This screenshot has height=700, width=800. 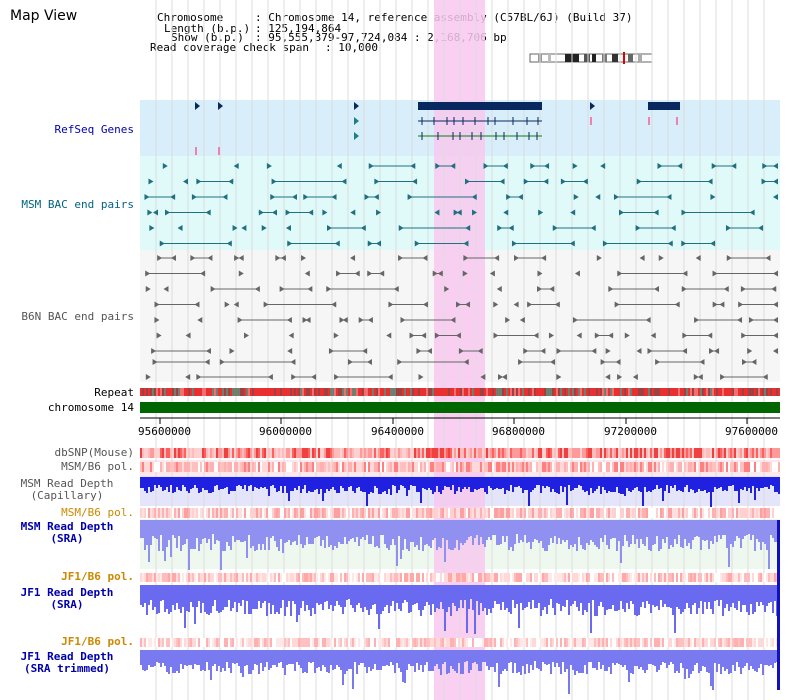 What do you see at coordinates (77, 316) in the screenshot?
I see `b6n-bac-label: B6N BAC end pairs` at bounding box center [77, 316].